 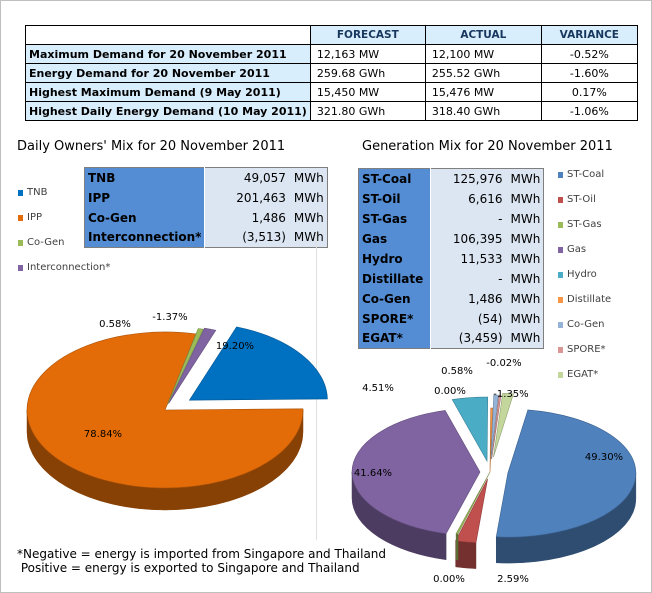 I want to click on gen-value: 11,533, so click(x=468, y=258).